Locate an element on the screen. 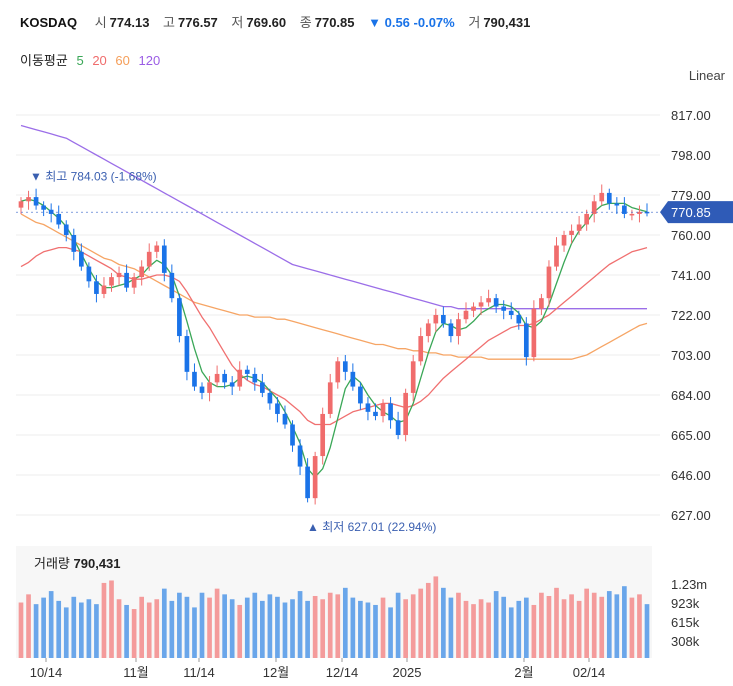 The width and height of the screenshot is (733, 686). moving-average-legend: 이동평균 5 20 60 120 is located at coordinates (92, 59).